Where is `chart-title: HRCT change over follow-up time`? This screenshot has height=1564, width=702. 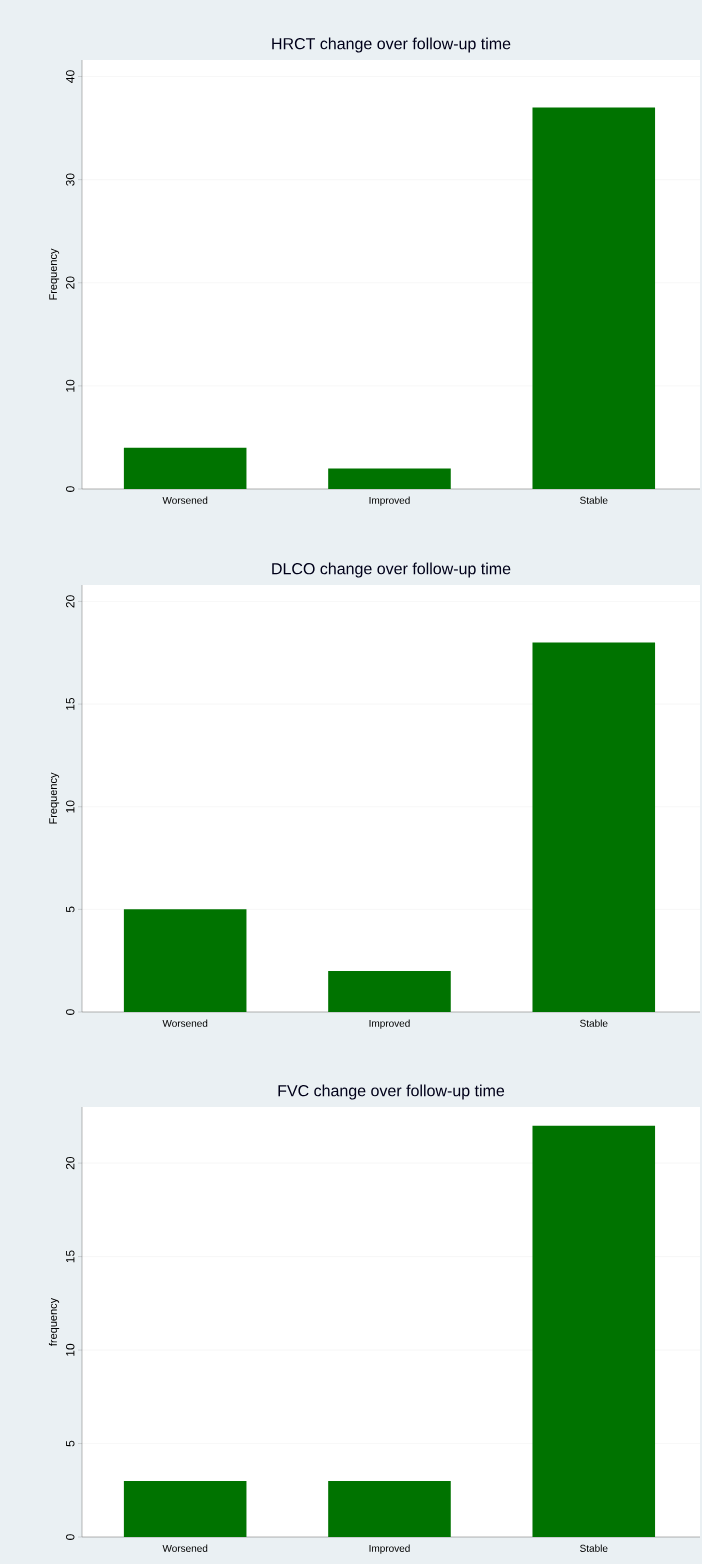 chart-title: HRCT change over follow-up time is located at coordinates (391, 45).